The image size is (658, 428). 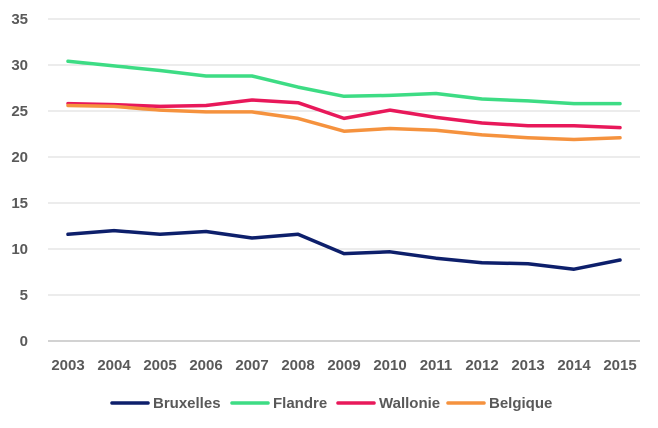 I want to click on y-tick-label: 15, so click(x=19, y=203).